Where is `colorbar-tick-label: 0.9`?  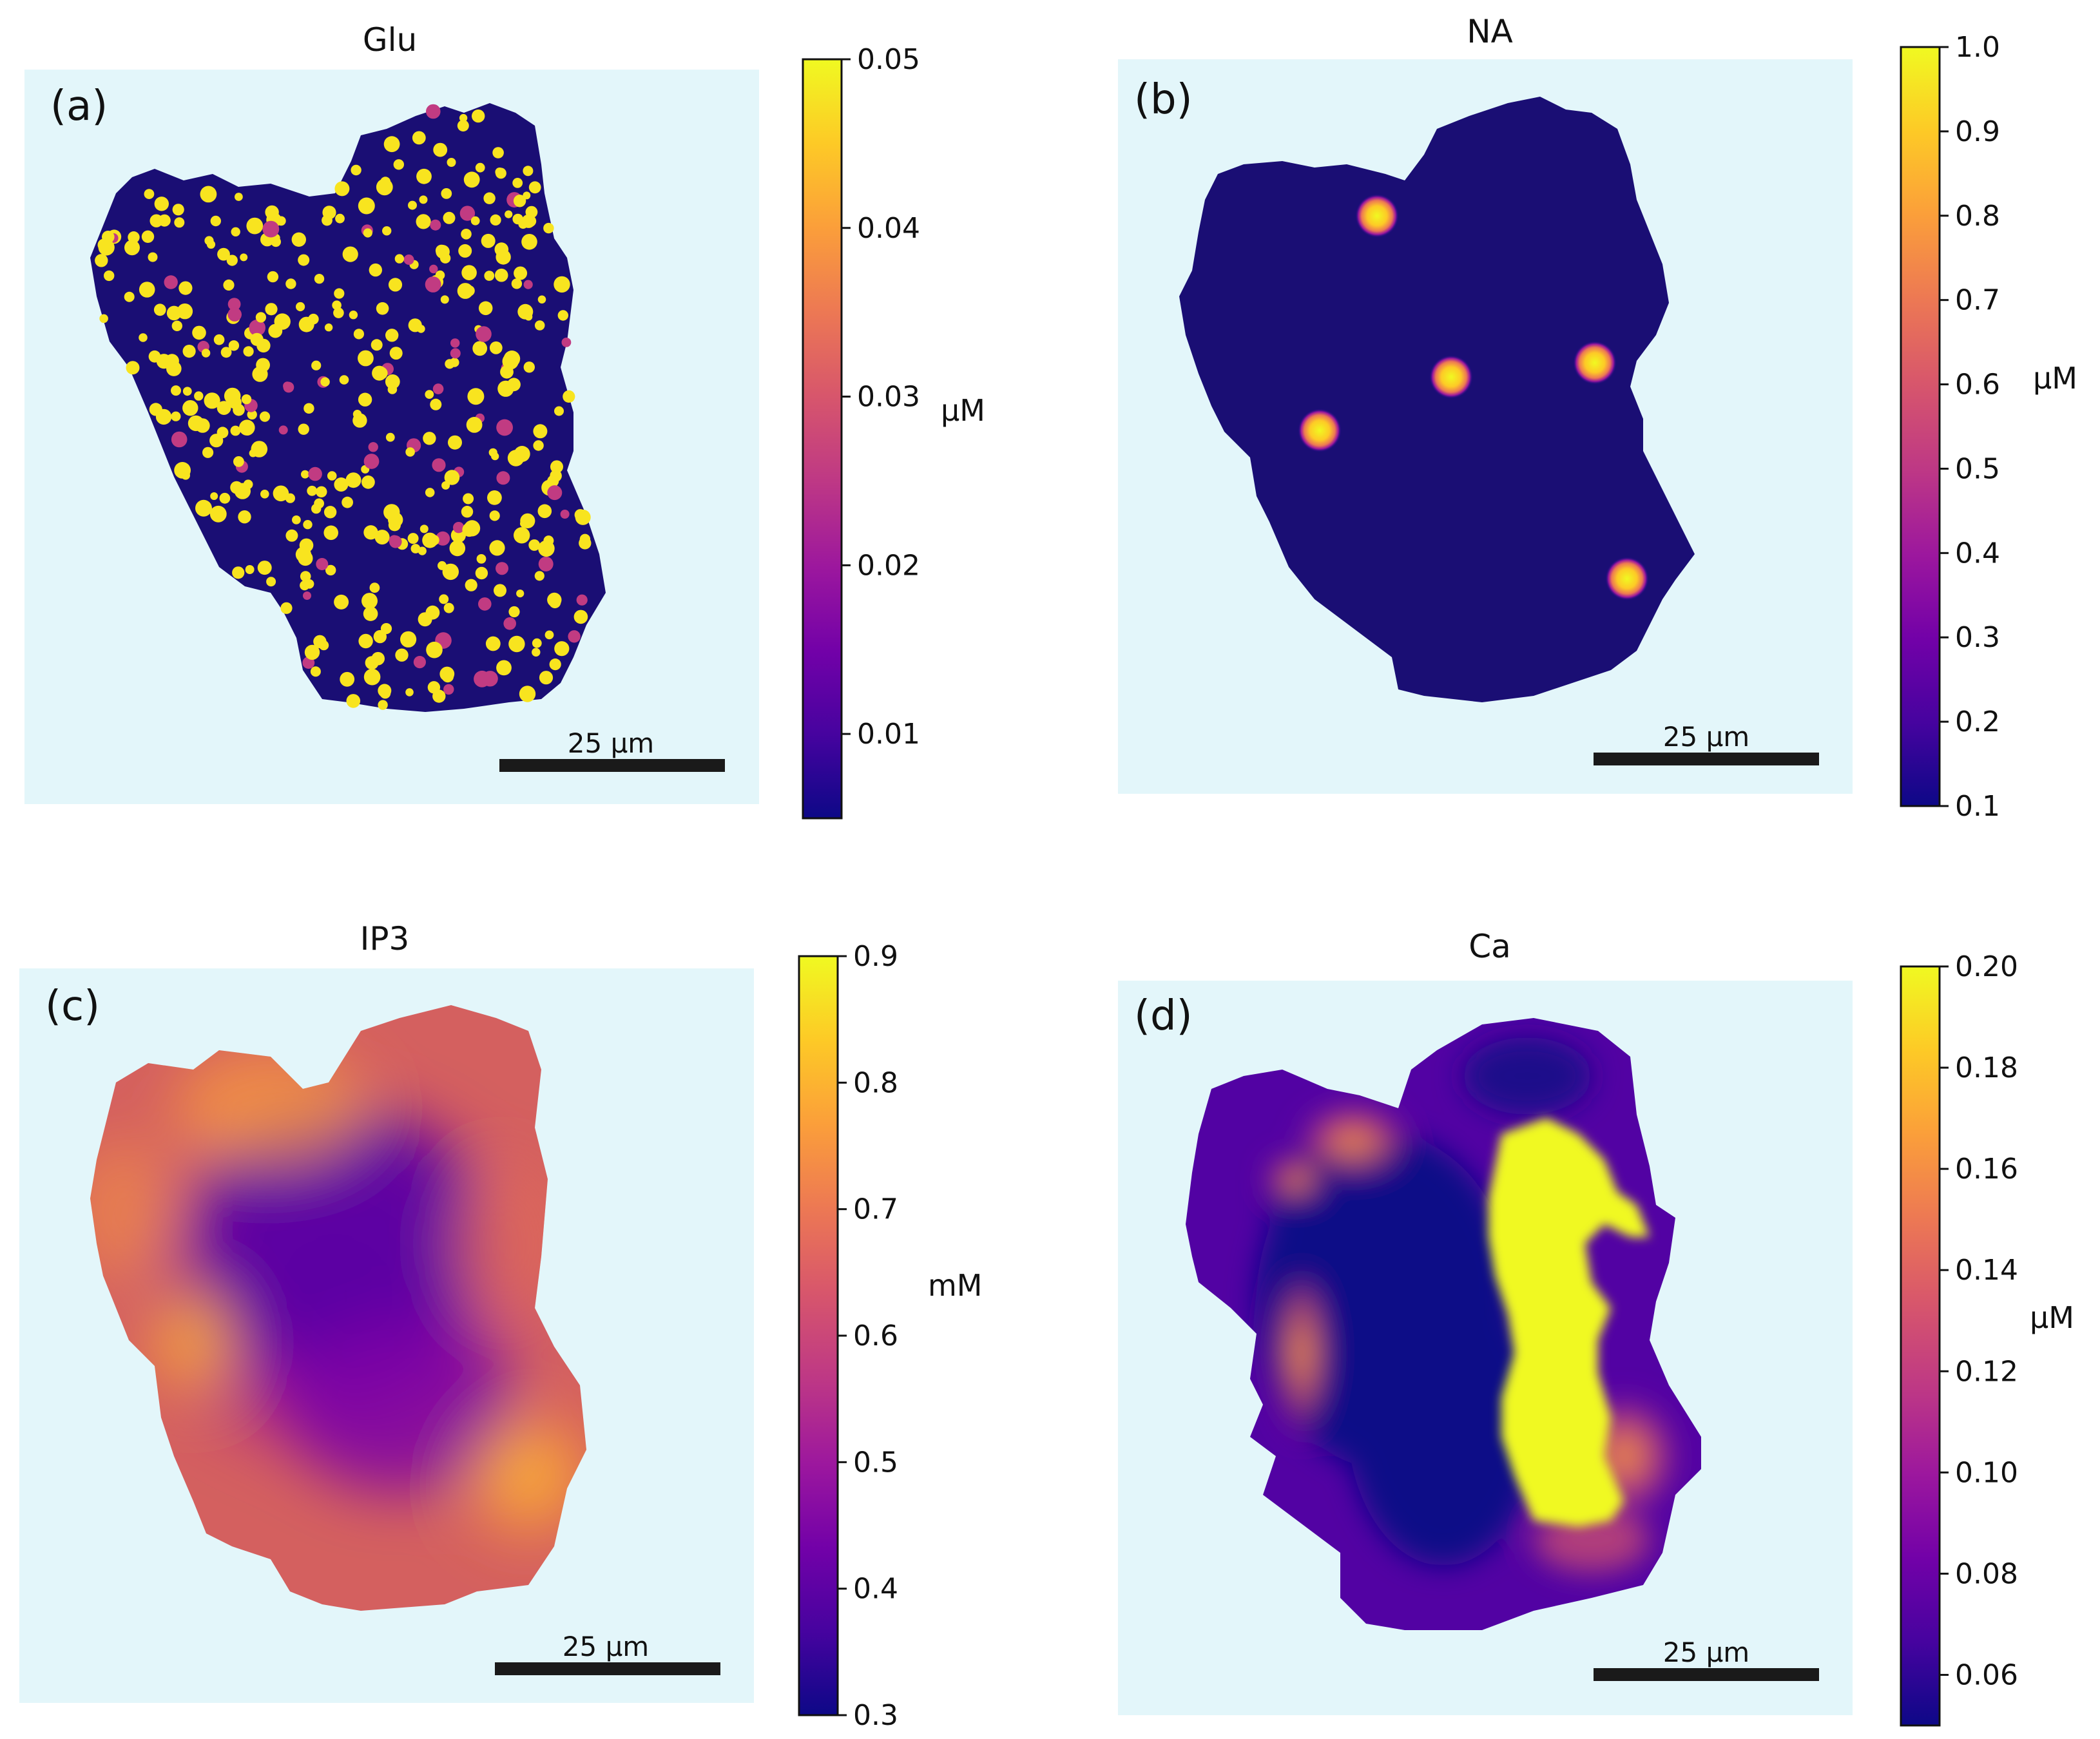 colorbar-tick-label: 0.9 is located at coordinates (875, 957).